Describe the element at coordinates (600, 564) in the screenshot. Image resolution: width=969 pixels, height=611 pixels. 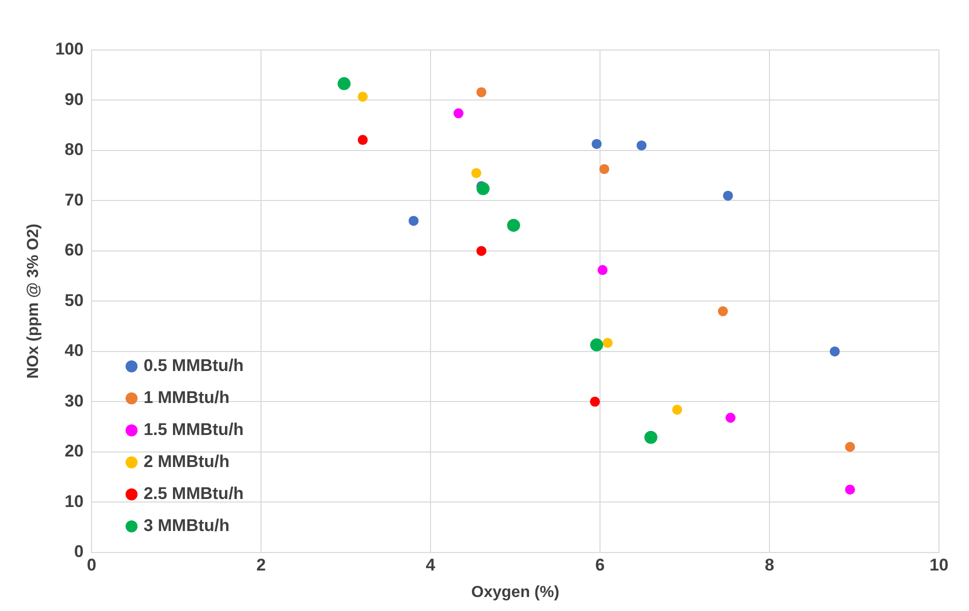
I see `x-tick-label: 6` at that location.